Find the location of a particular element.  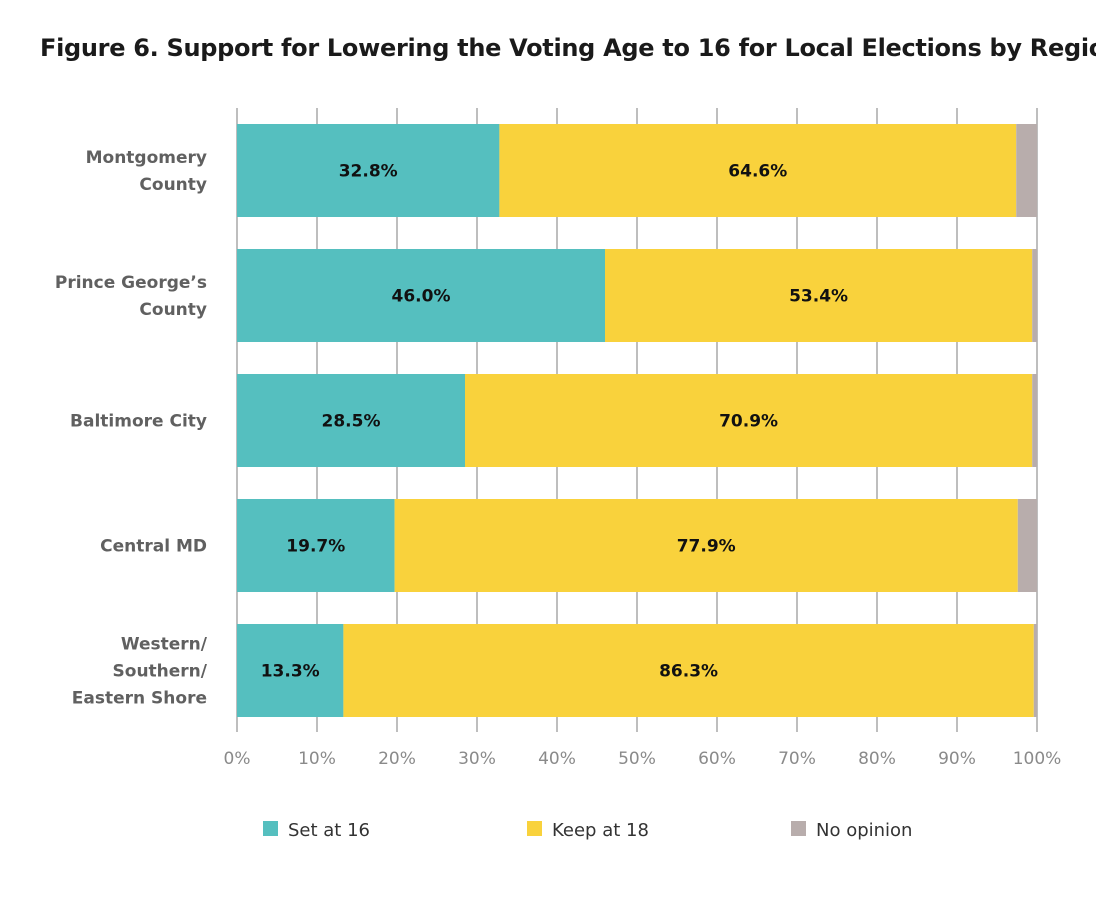

x-tick-label: 80% is located at coordinates (877, 759).